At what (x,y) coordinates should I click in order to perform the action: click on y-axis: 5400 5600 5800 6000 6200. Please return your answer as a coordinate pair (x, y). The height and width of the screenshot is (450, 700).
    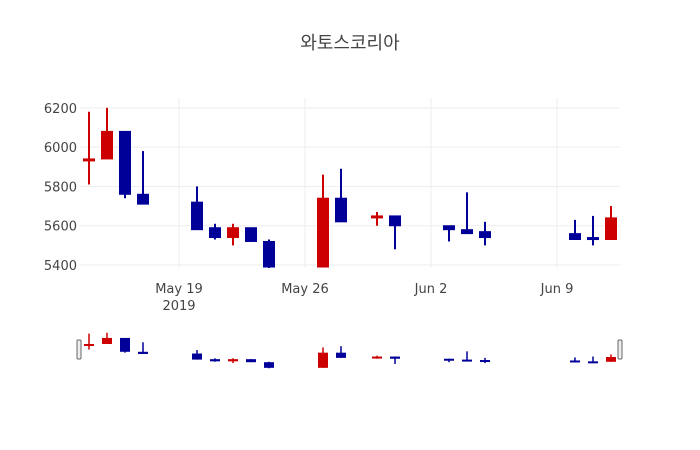
    Looking at the image, I should click on (60, 188).